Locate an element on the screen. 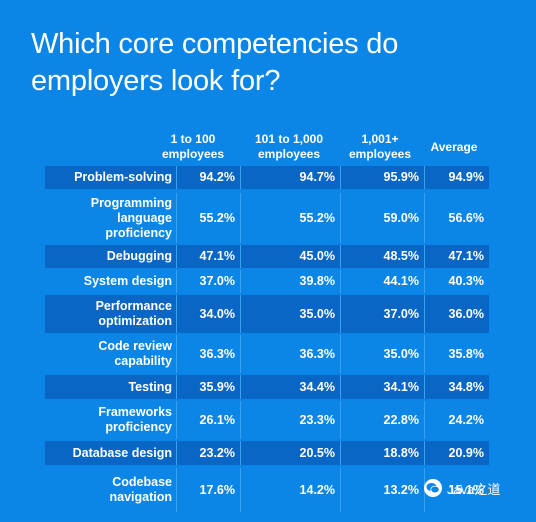 This screenshot has width=536, height=522. value-cell: 13.2% is located at coordinates (382, 490).